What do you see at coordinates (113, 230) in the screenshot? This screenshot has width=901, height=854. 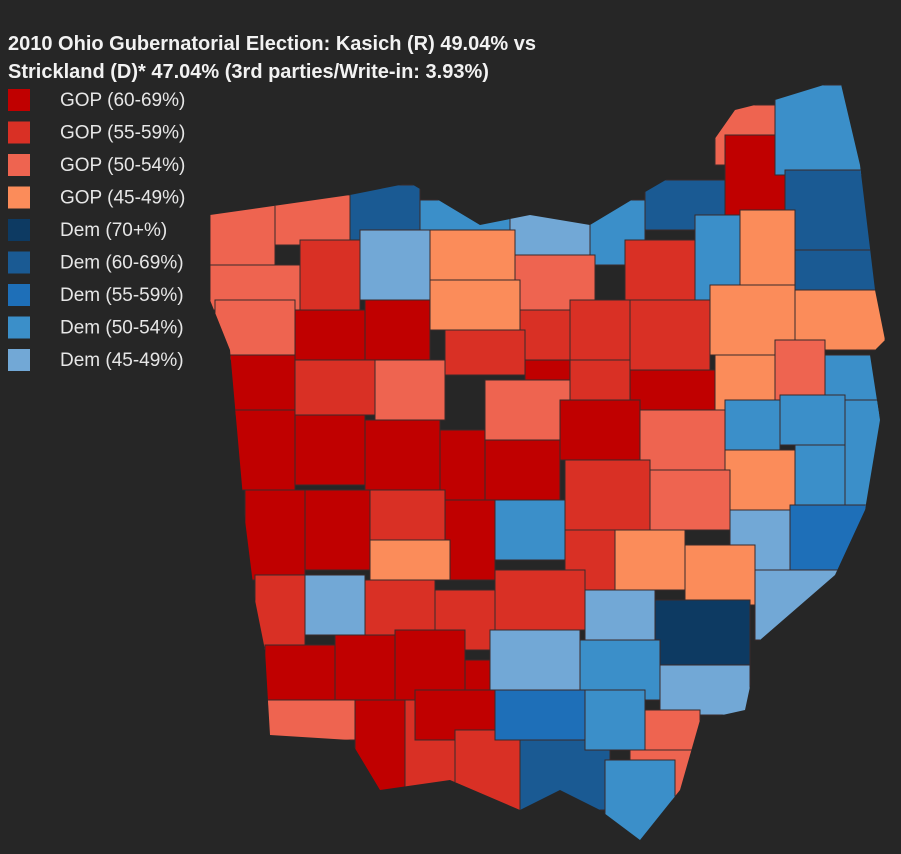 I see `legend-label: Dem (70+%)` at bounding box center [113, 230].